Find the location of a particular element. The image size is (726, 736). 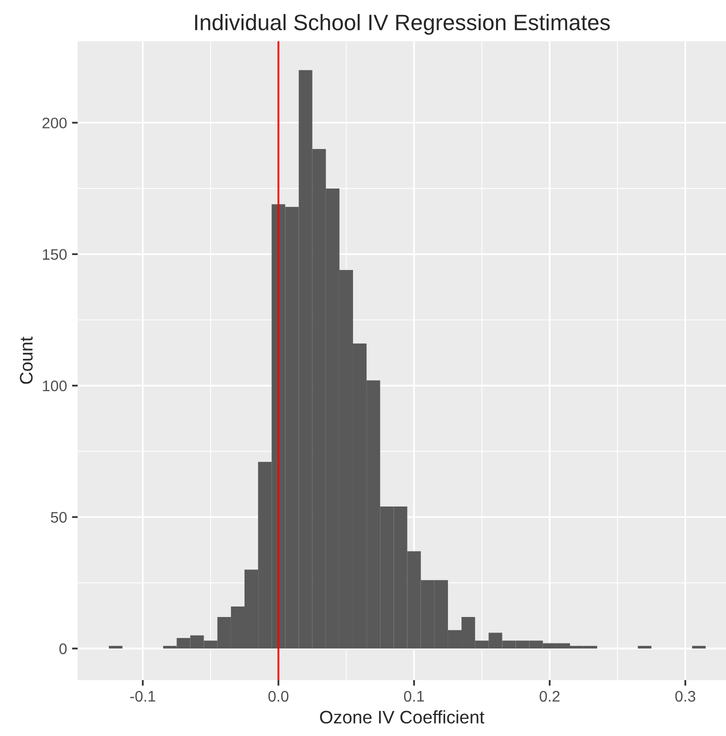

y-tick-label: 100 is located at coordinates (54, 386).